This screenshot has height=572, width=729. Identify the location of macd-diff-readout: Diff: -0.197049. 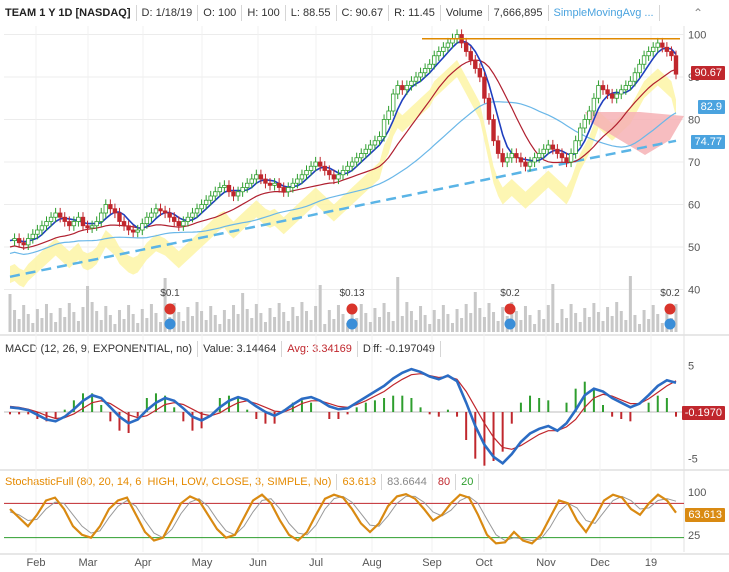
(399, 349).